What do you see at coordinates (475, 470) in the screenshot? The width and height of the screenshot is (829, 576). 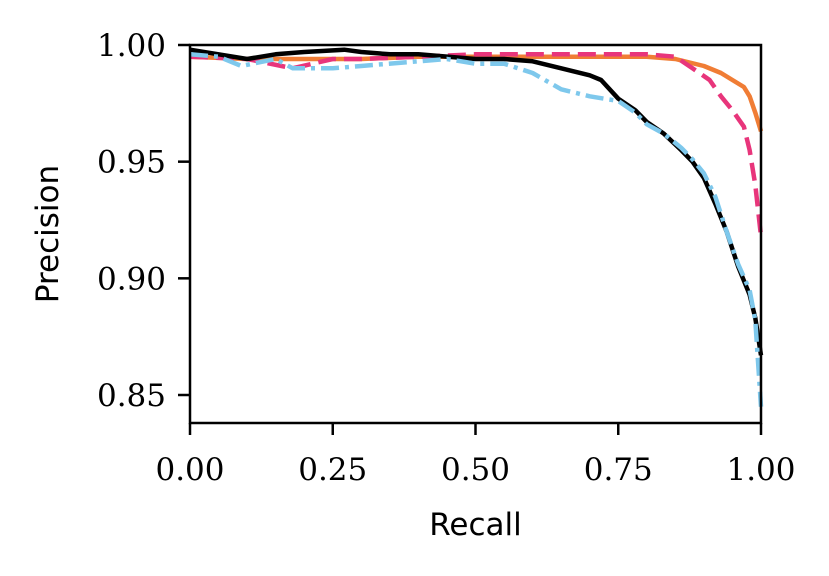 I see `x-tick-label: 0.50` at bounding box center [475, 470].